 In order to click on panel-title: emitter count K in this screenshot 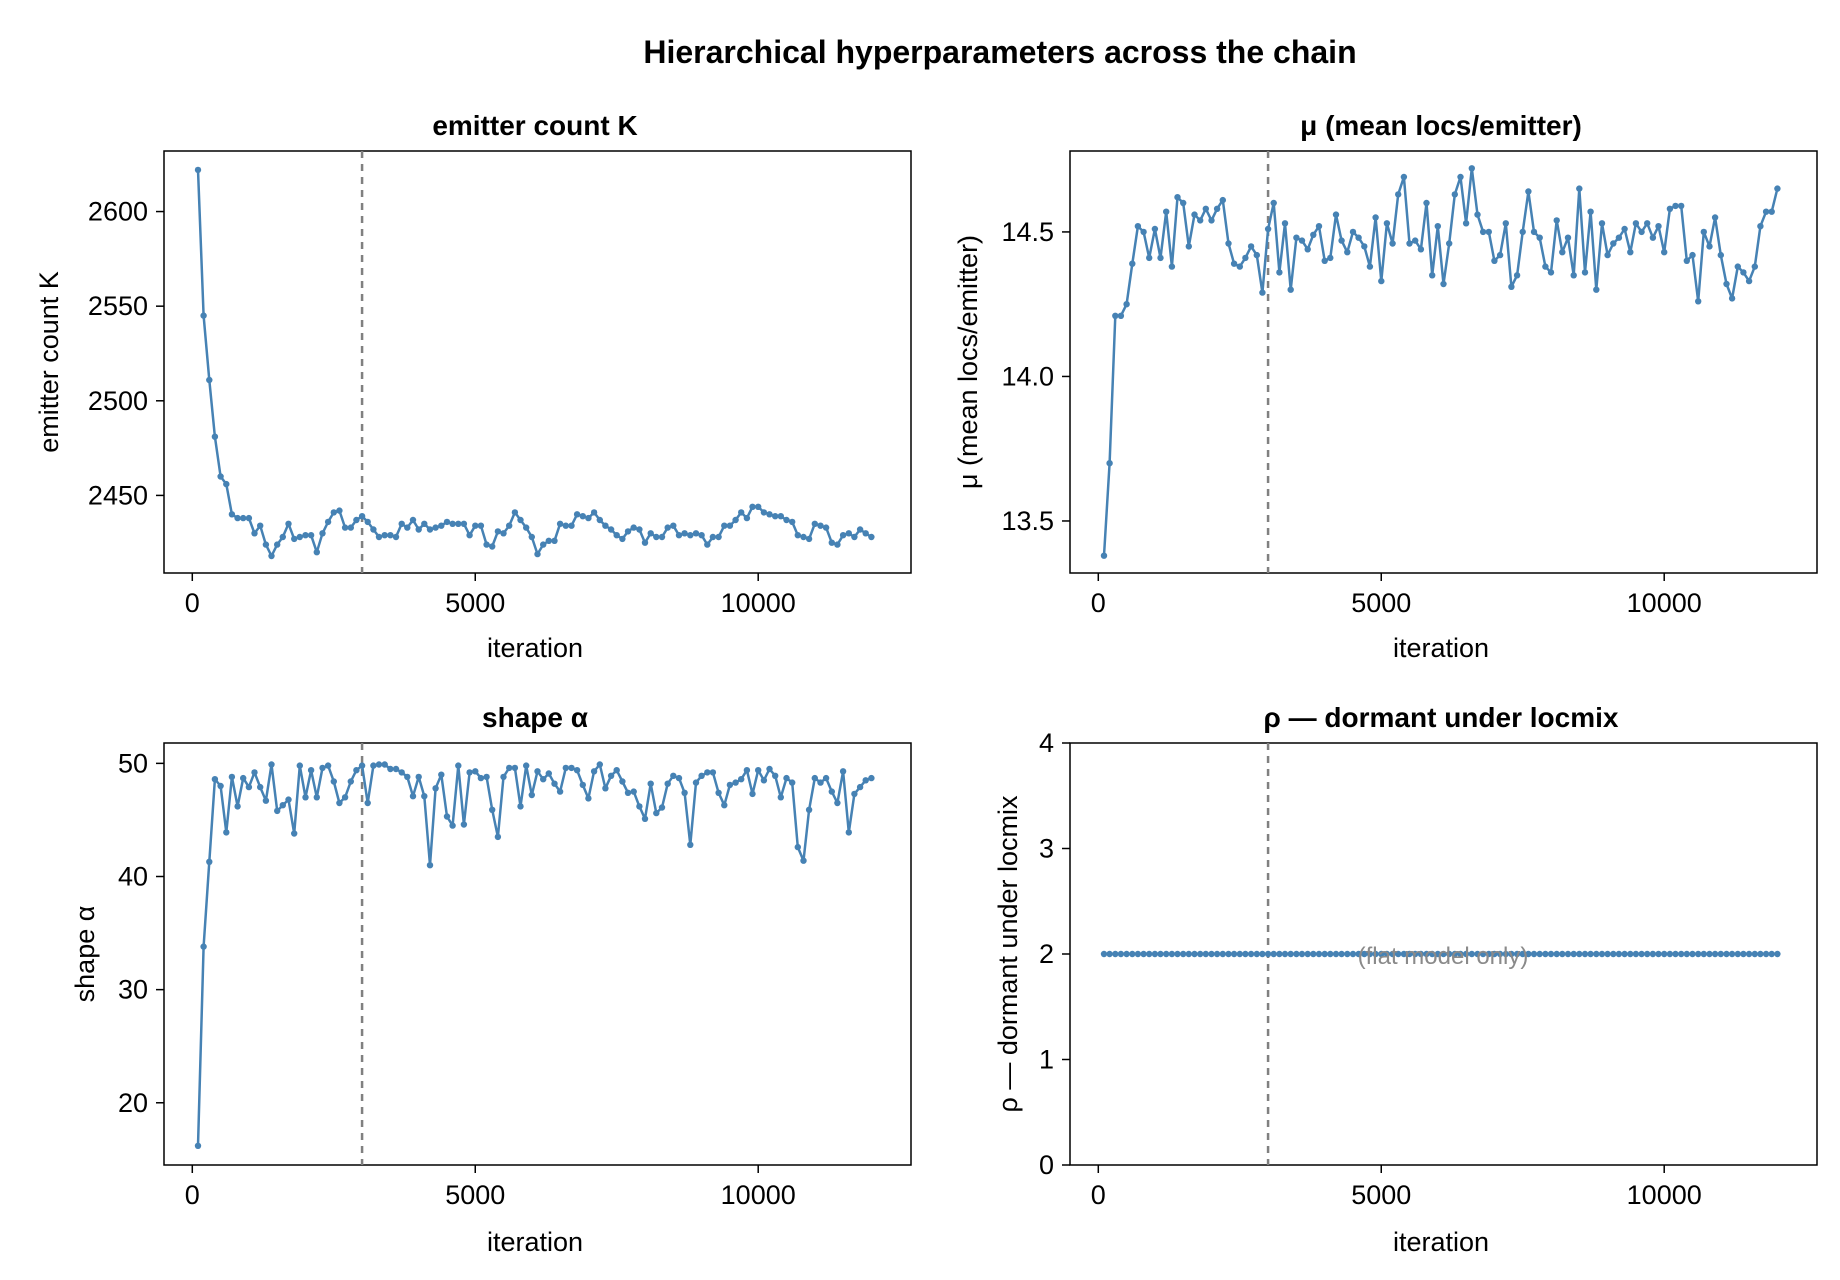, I will do `click(534, 125)`.